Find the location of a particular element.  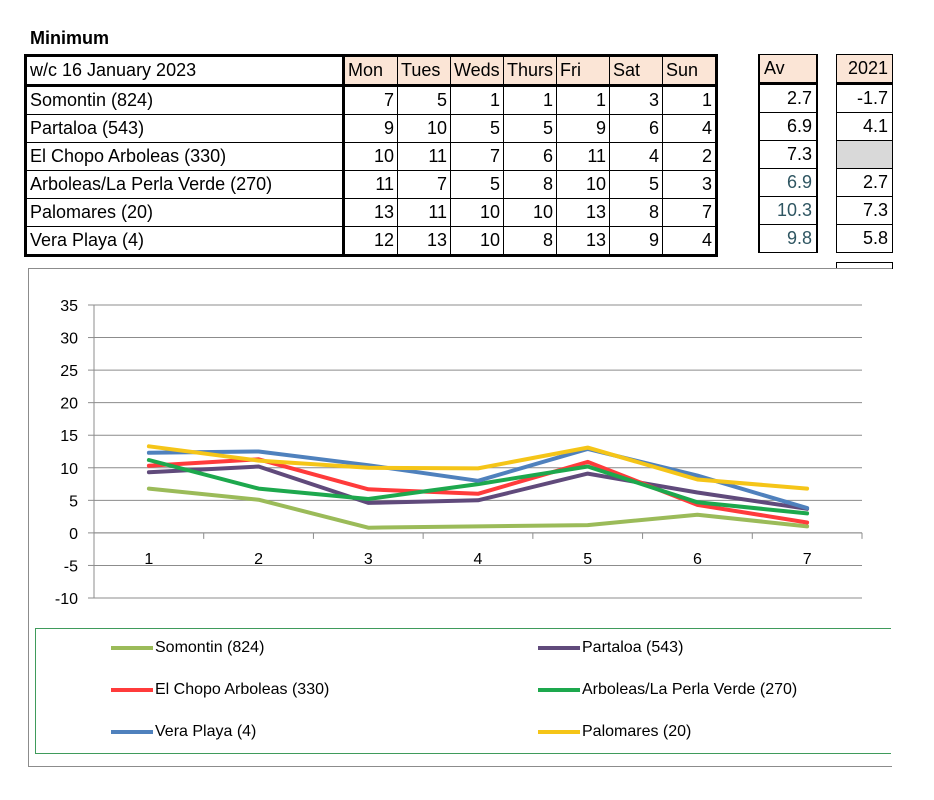

header-thurs: Thurs is located at coordinates (530, 71).